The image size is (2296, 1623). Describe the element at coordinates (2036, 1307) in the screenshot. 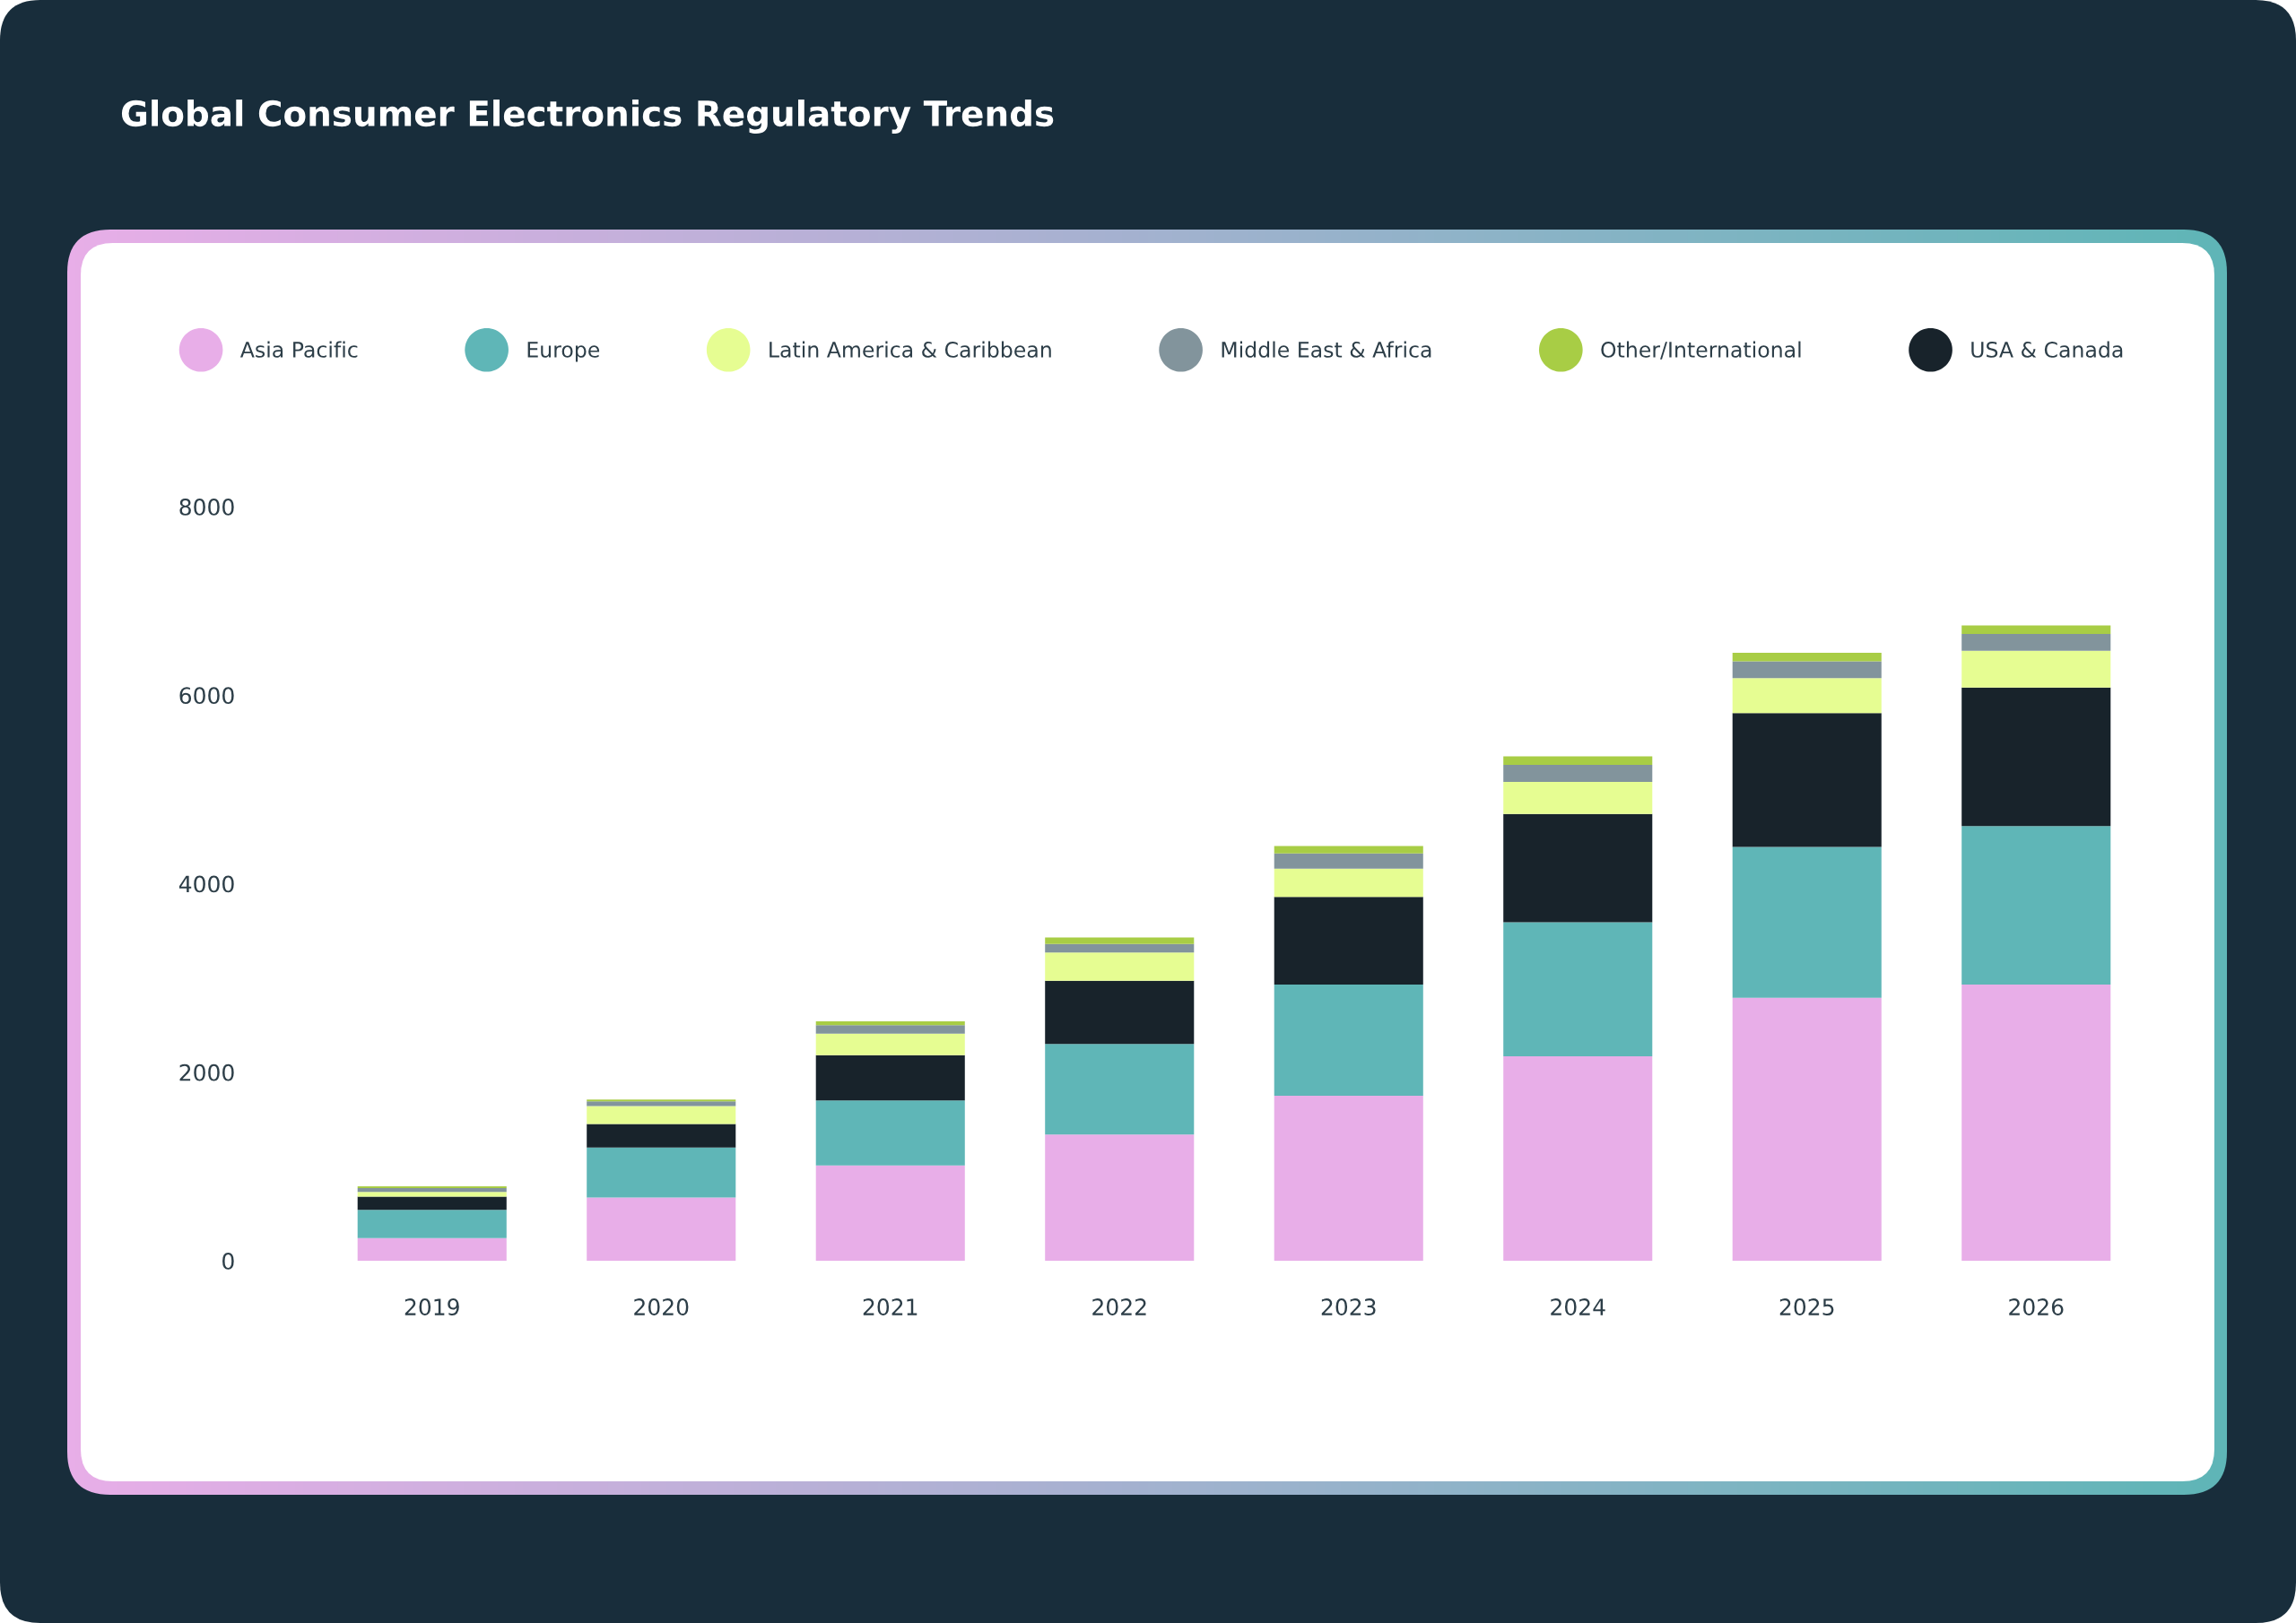

I see `x-tick-label: 2026` at that location.